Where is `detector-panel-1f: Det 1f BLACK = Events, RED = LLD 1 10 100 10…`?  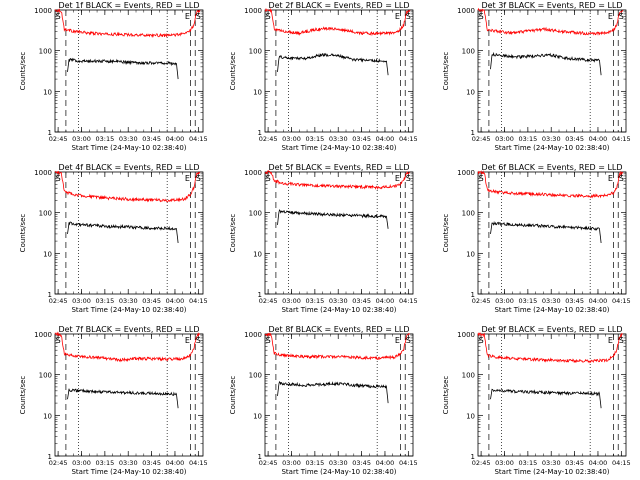
detector-panel-1f: Det 1f BLACK = Events, RED = LLD 1 10 100 10… is located at coordinates (113, 76).